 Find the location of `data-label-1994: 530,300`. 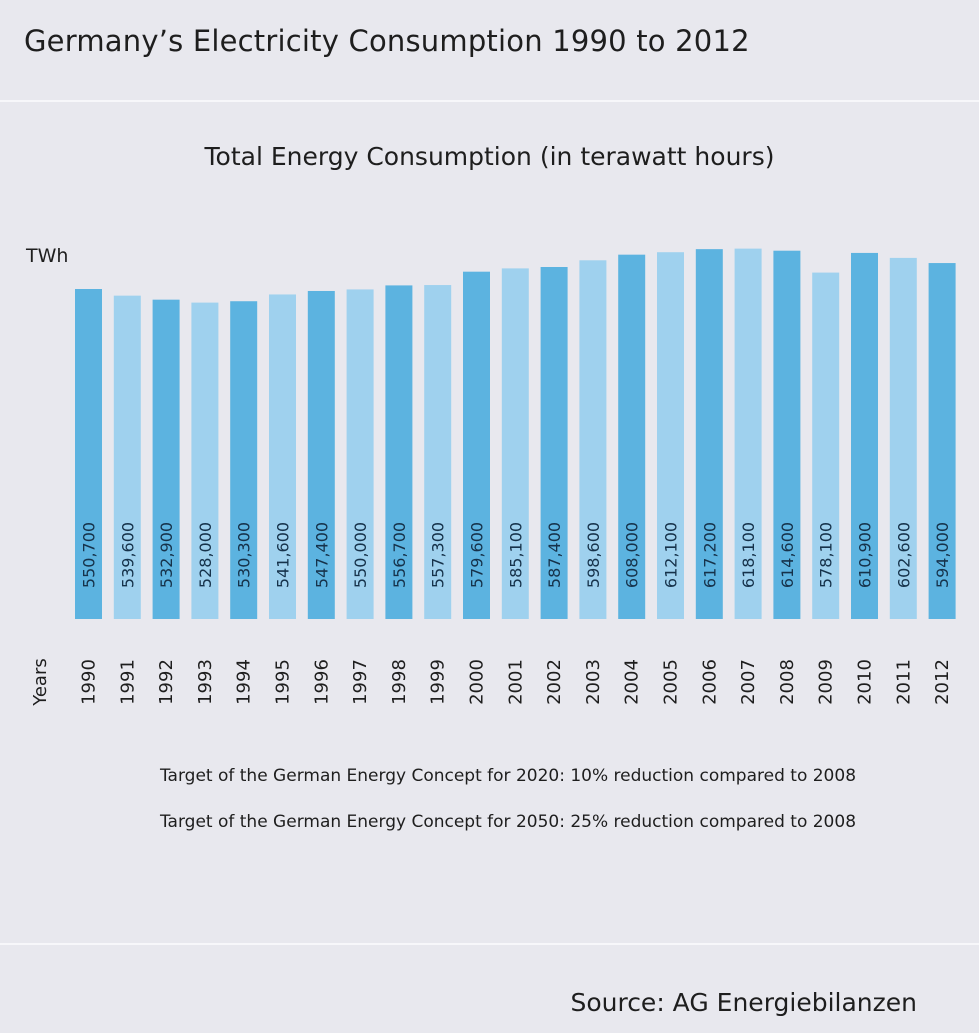

data-label-1994: 530,300 is located at coordinates (244, 555).